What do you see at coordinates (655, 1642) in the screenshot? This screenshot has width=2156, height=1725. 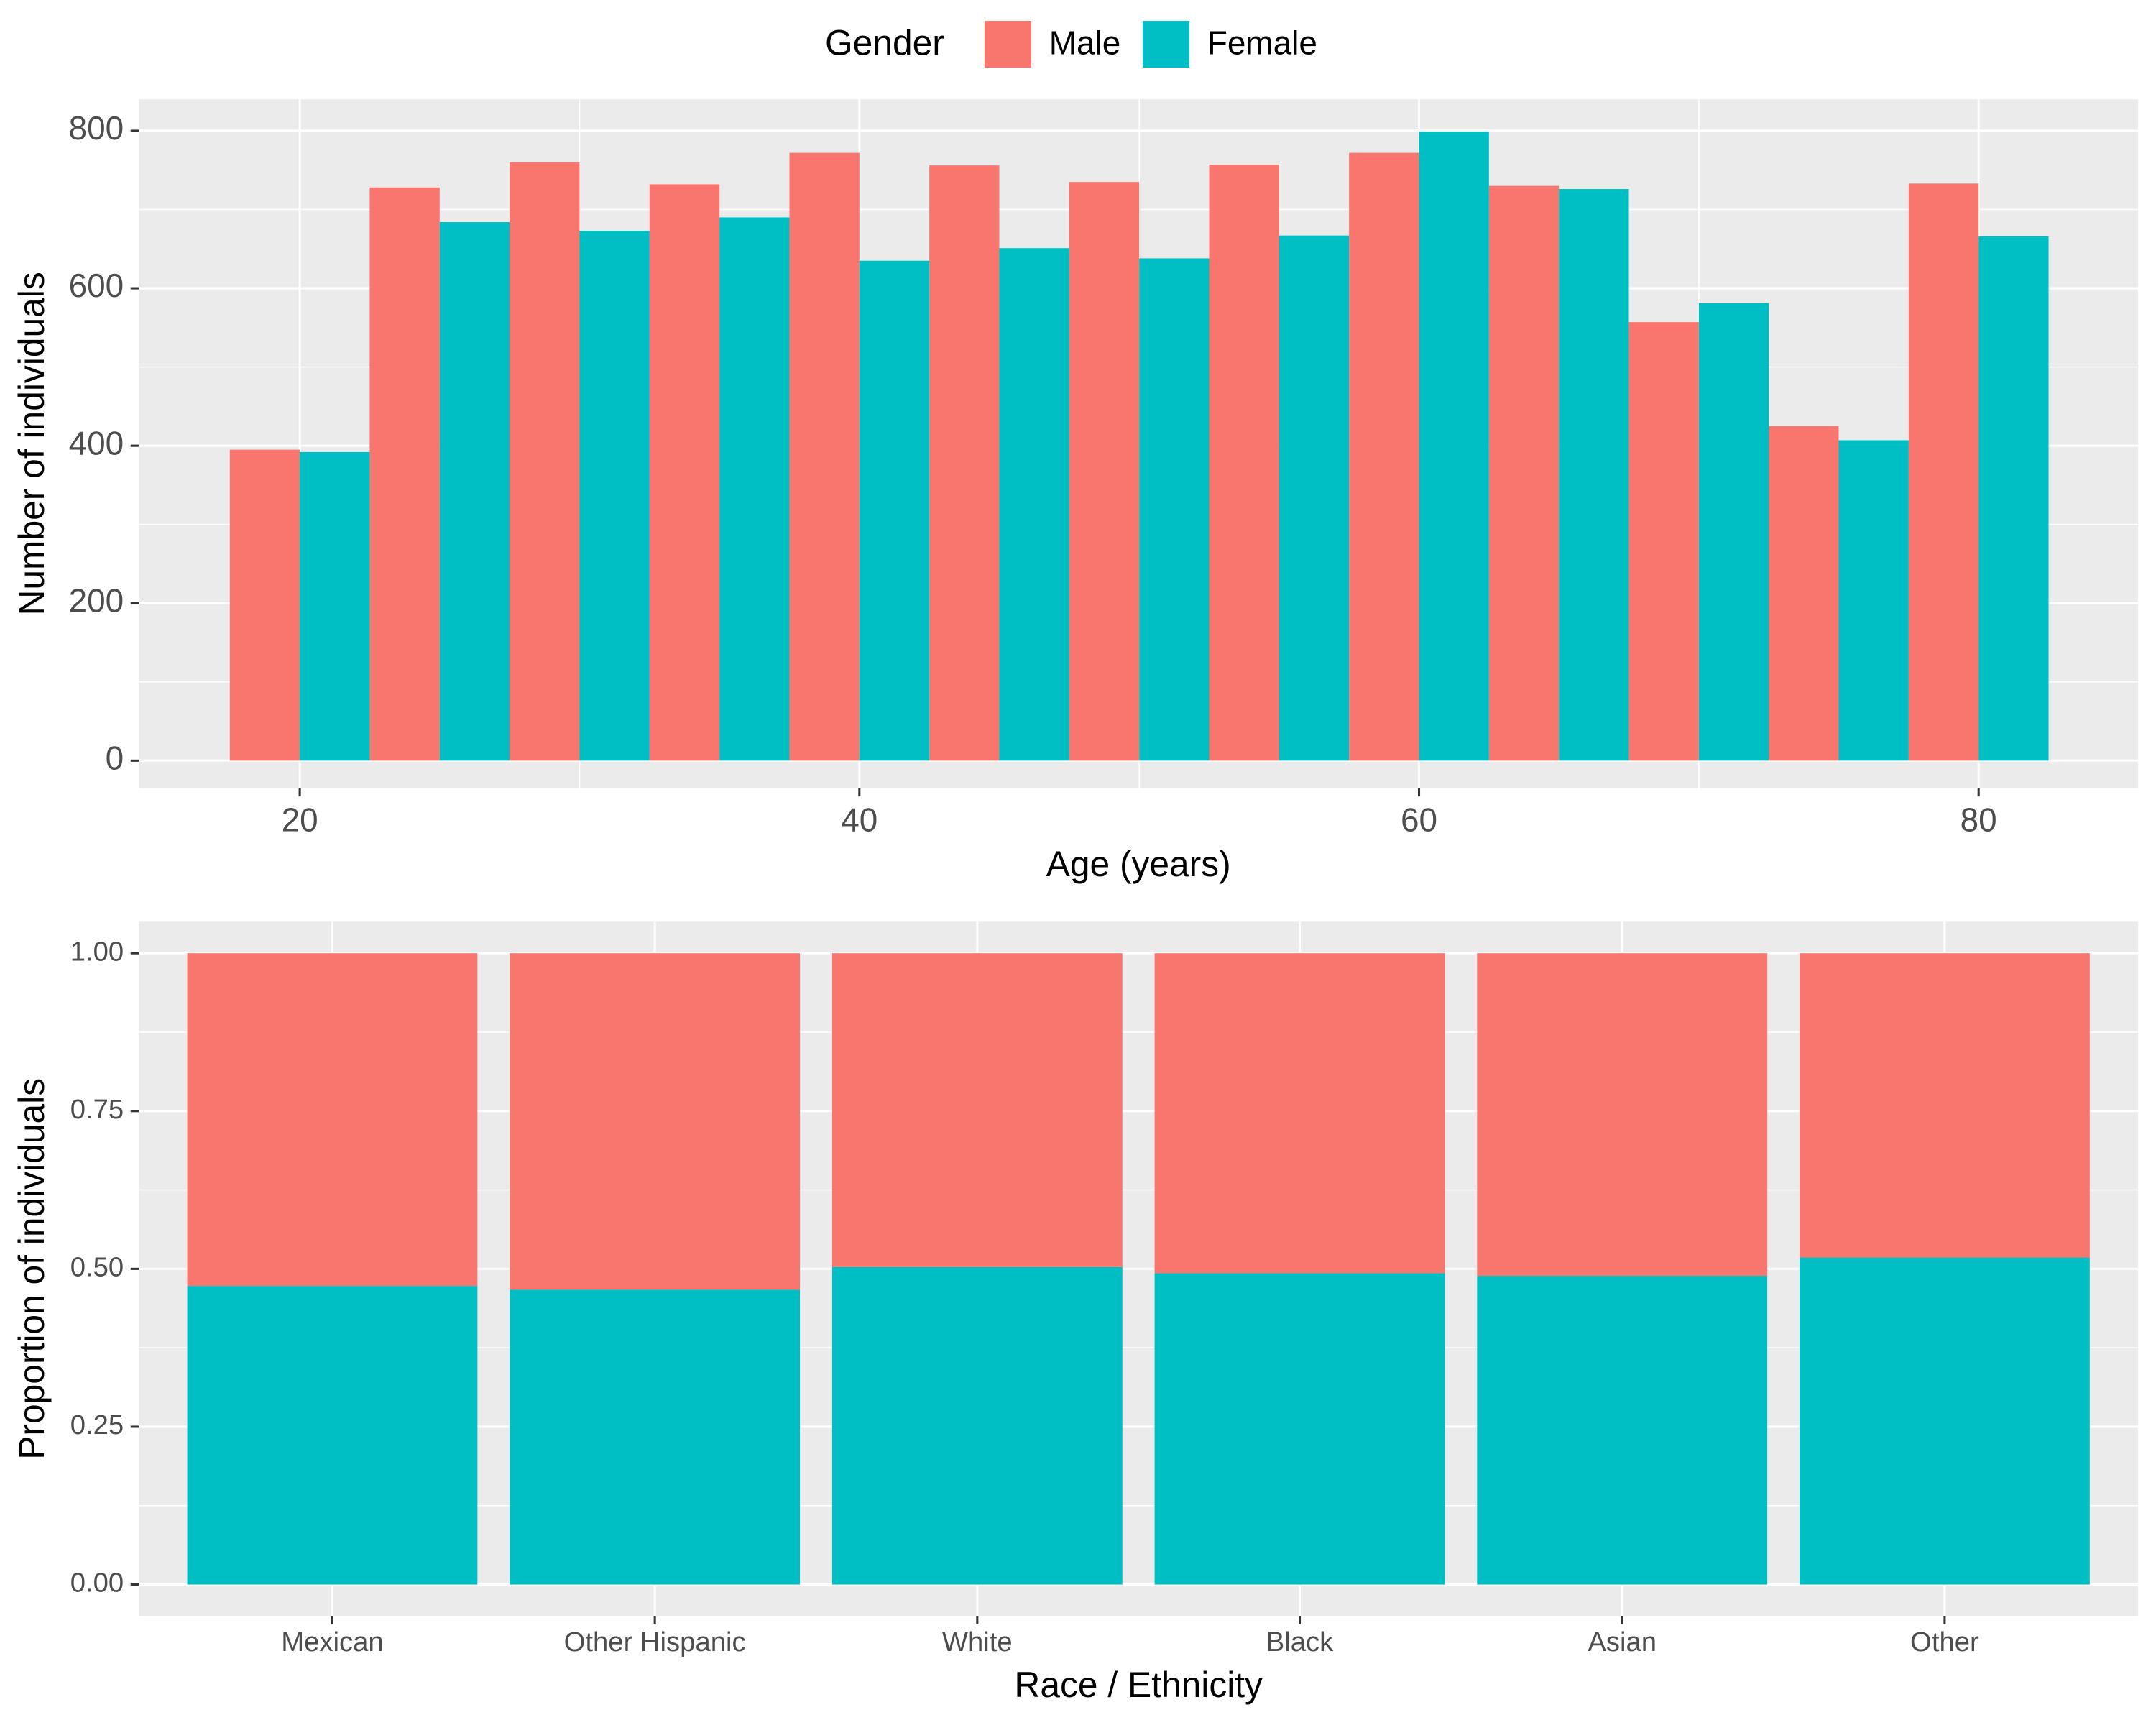 I see `x-tick-label: Other Hispanic` at bounding box center [655, 1642].